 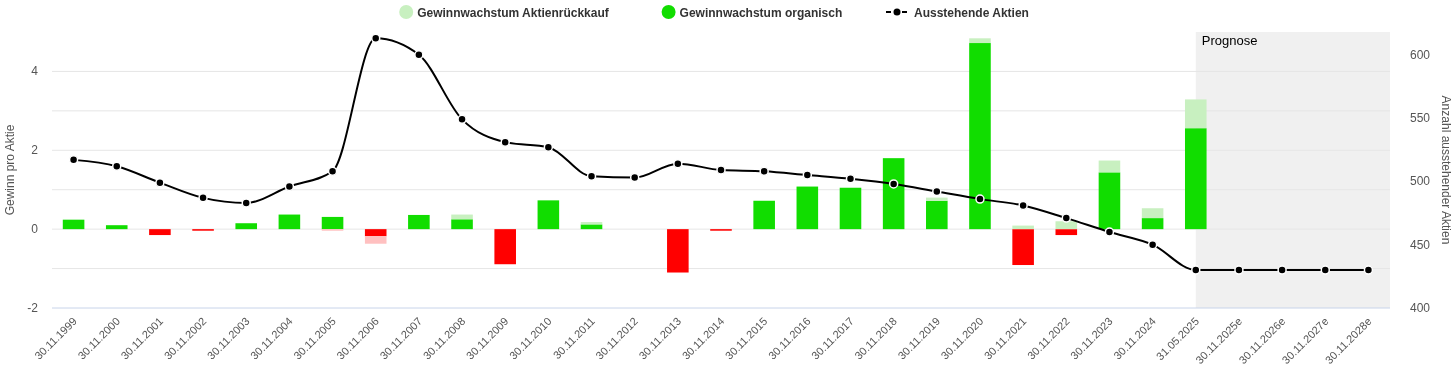 What do you see at coordinates (35, 150) in the screenshot?
I see `y-tick-label: 2` at bounding box center [35, 150].